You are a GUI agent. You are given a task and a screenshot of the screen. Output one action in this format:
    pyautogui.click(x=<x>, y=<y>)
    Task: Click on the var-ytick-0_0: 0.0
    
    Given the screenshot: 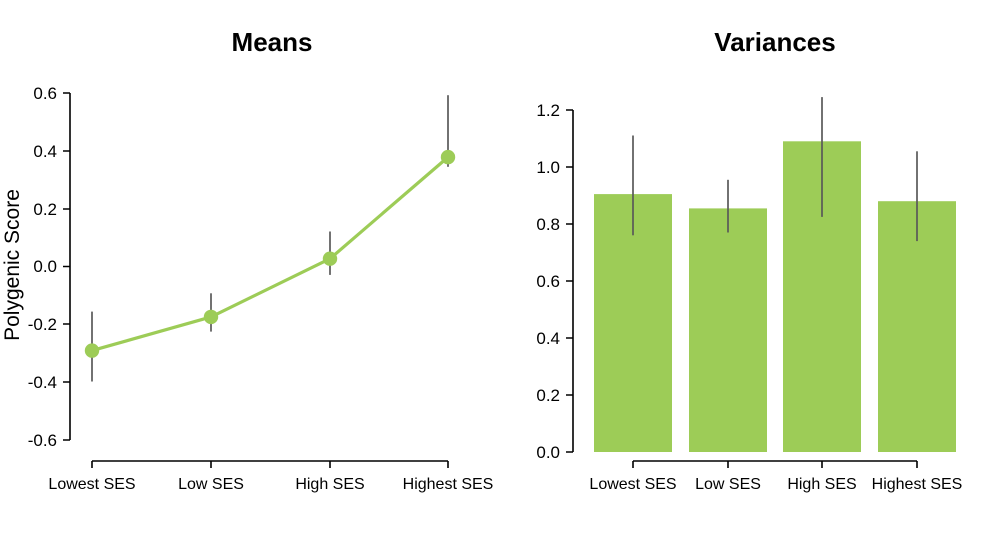 What is the action you would take?
    pyautogui.click(x=548, y=452)
    